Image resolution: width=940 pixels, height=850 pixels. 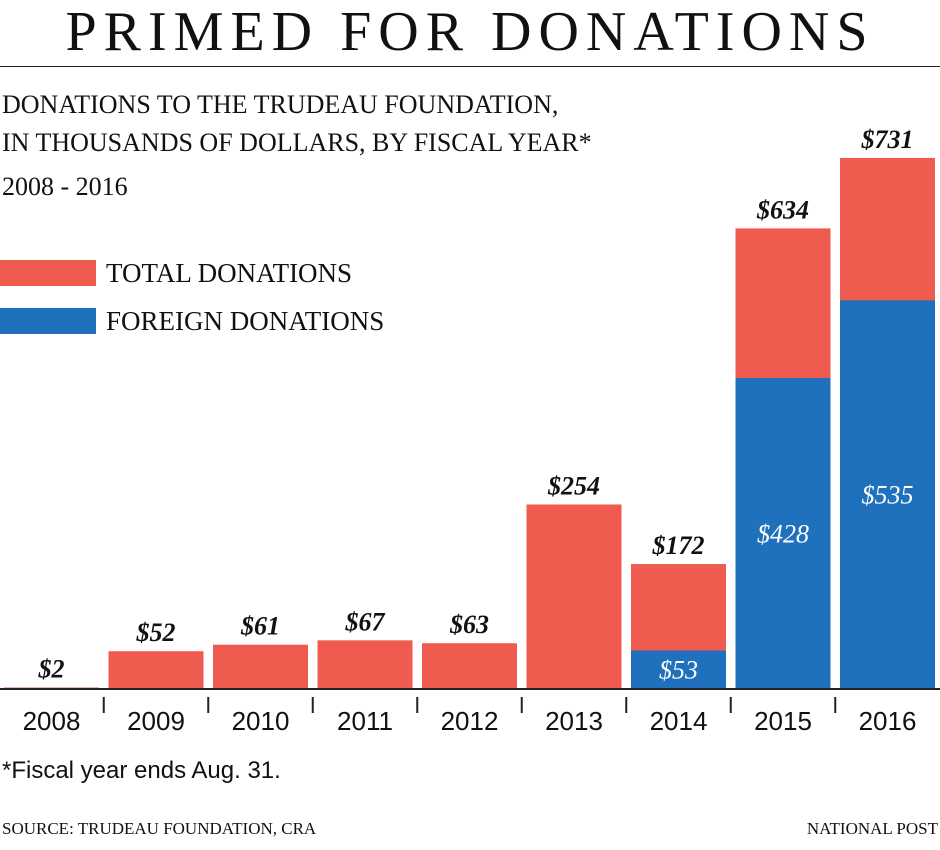 I want to click on headline-rule, so click(x=470, y=66).